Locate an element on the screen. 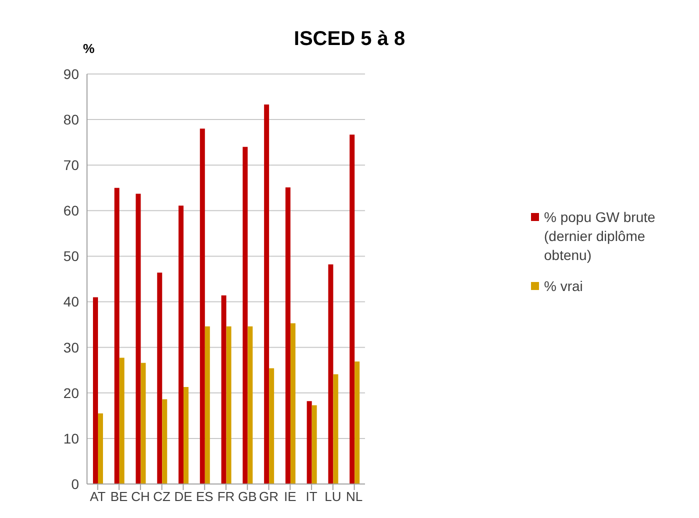  x-tick-label: LU is located at coordinates (333, 496).